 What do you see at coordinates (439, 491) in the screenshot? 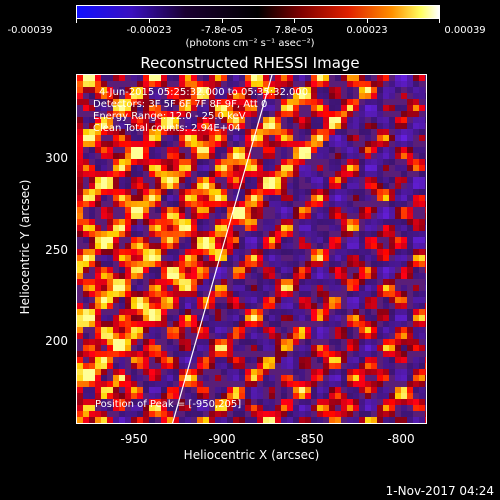
I see `footer-timestamp: 1-Nov-2017 04:24` at bounding box center [439, 491].